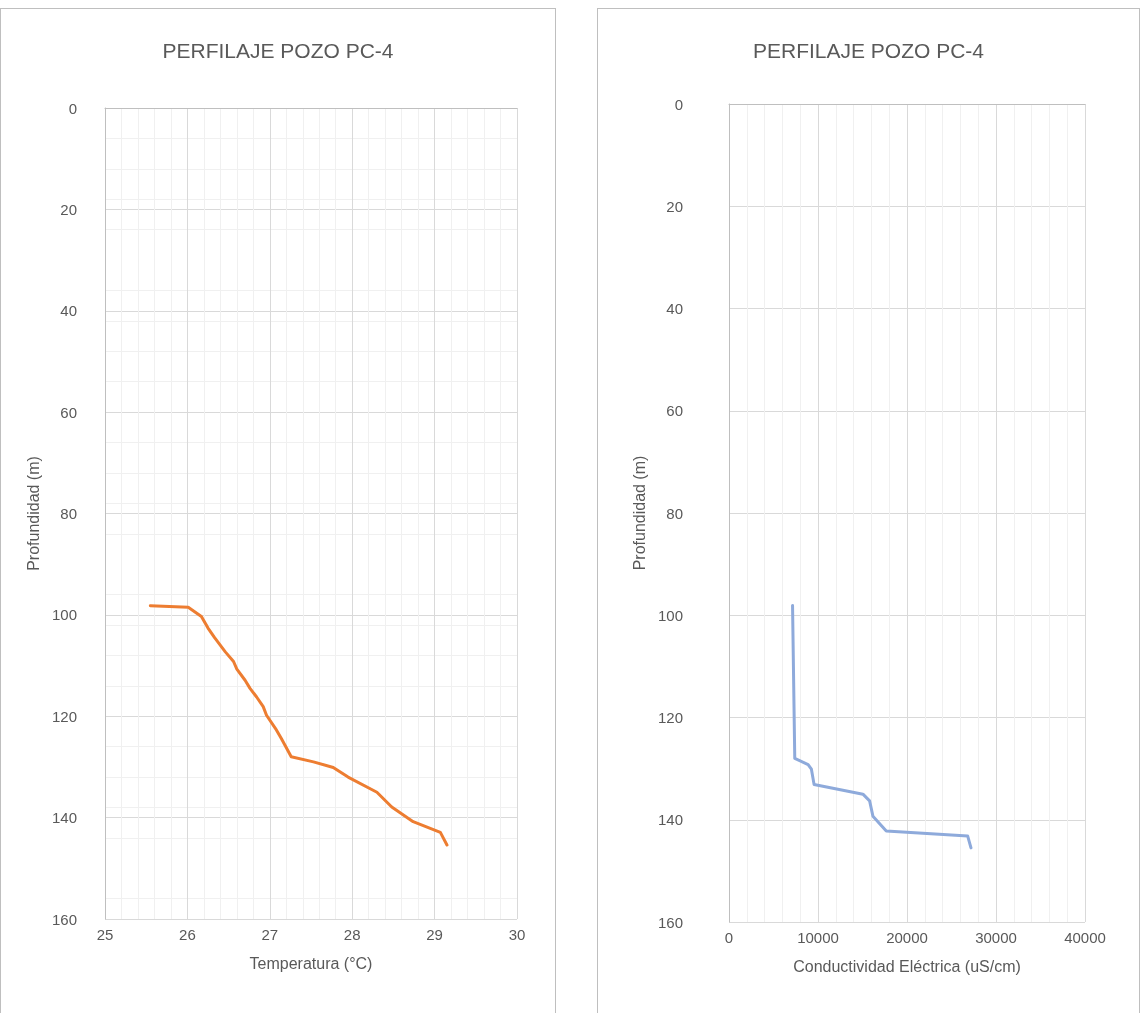  Describe the element at coordinates (311, 963) in the screenshot. I see `x-axis-title: Temperatura (°C)` at that location.